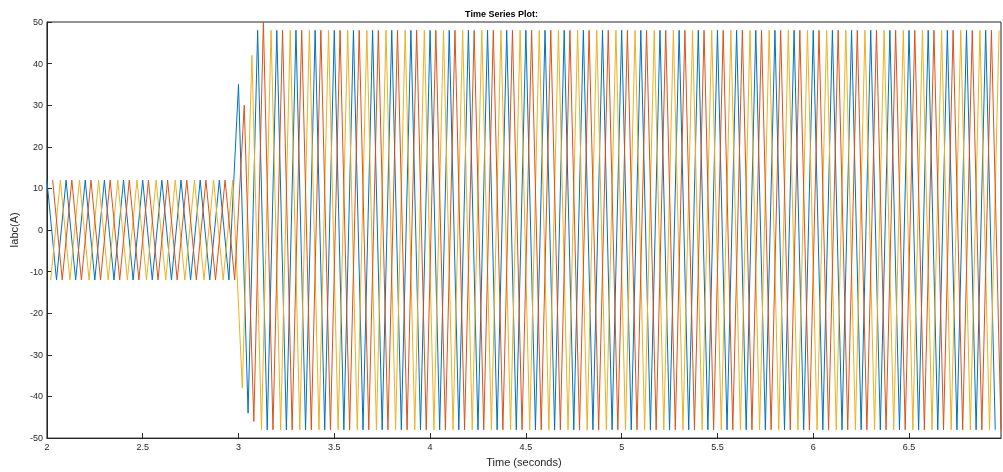  What do you see at coordinates (36, 438) in the screenshot?
I see `y-tick-label: -50` at bounding box center [36, 438].